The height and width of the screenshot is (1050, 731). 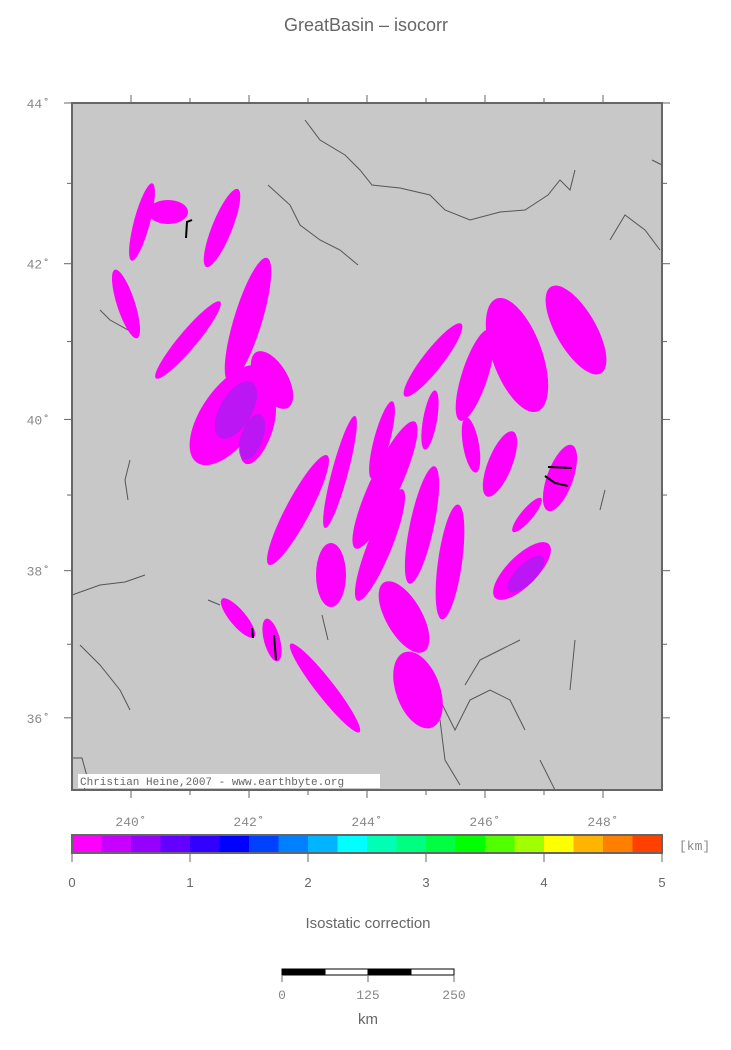 I want to click on colorbar-tick-label: 5, so click(x=661, y=882).